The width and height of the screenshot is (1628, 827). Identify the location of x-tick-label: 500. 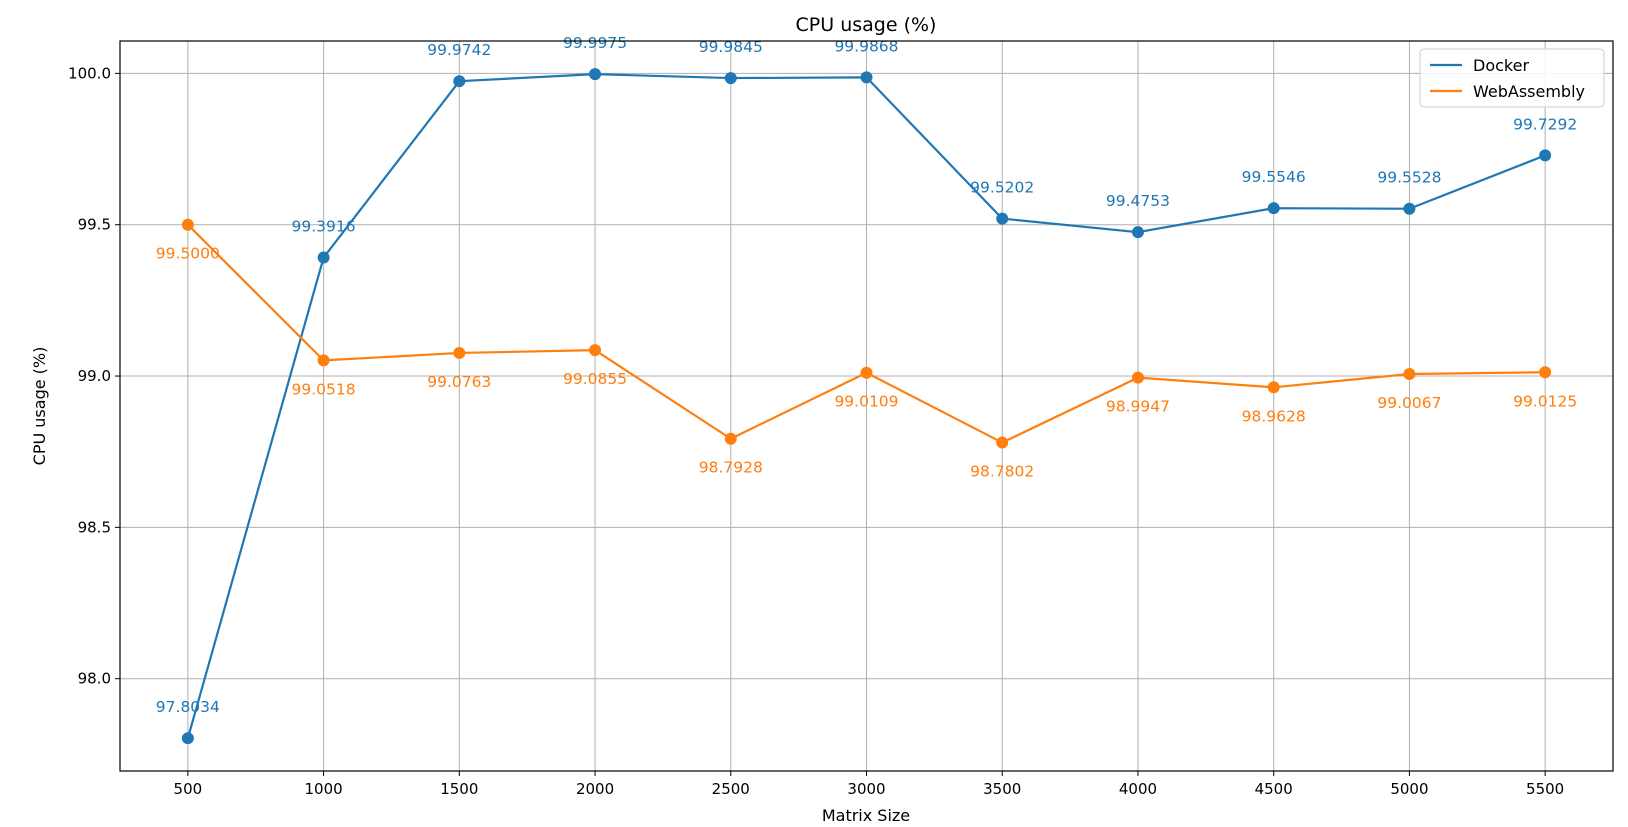
(188, 789).